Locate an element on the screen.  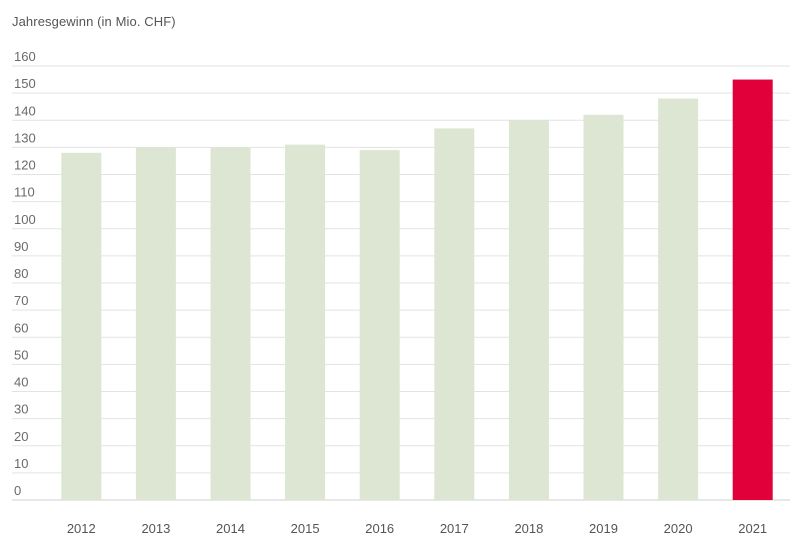
y-tick-label: 50 is located at coordinates (21, 354).